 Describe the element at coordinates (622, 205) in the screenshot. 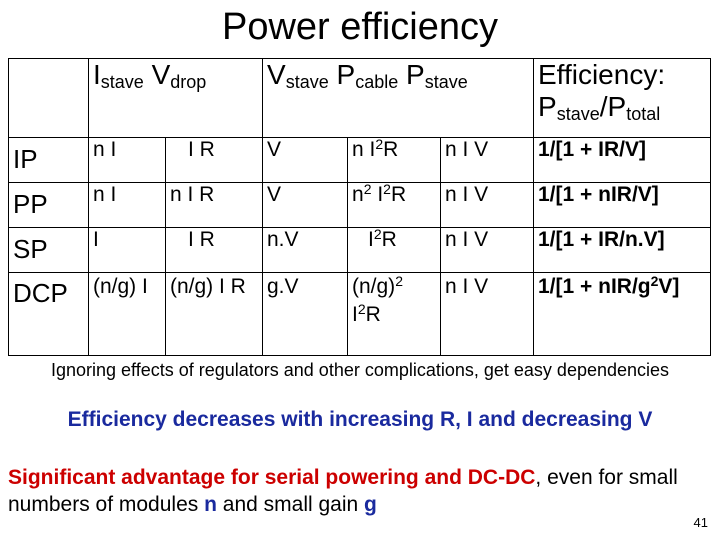

I see `cell-efficiency: 1/[1 + nIR/V]` at that location.